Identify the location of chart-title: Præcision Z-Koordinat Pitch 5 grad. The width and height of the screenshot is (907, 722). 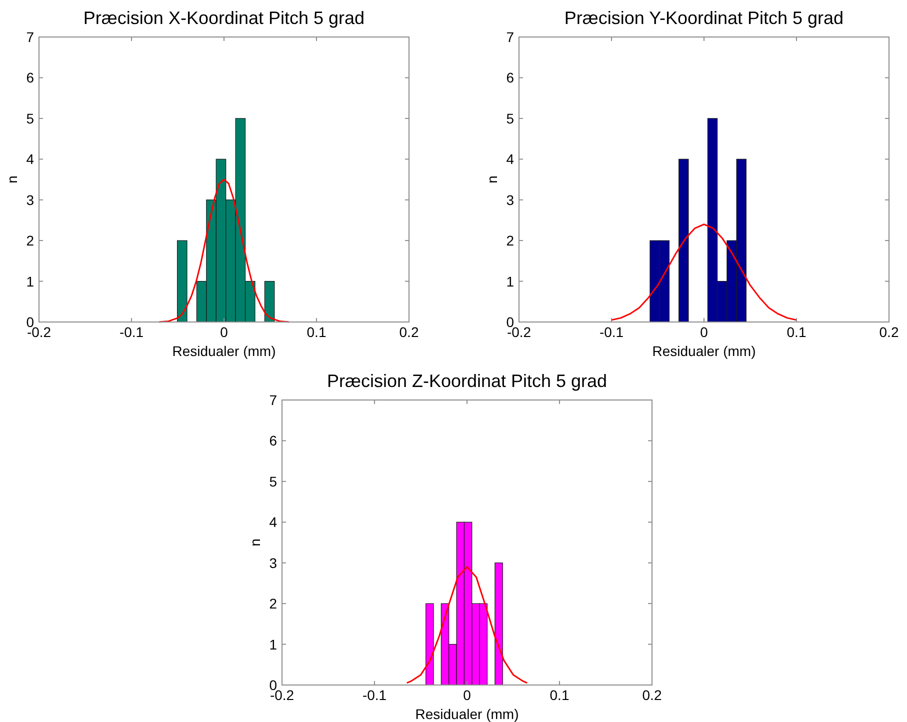
(467, 381).